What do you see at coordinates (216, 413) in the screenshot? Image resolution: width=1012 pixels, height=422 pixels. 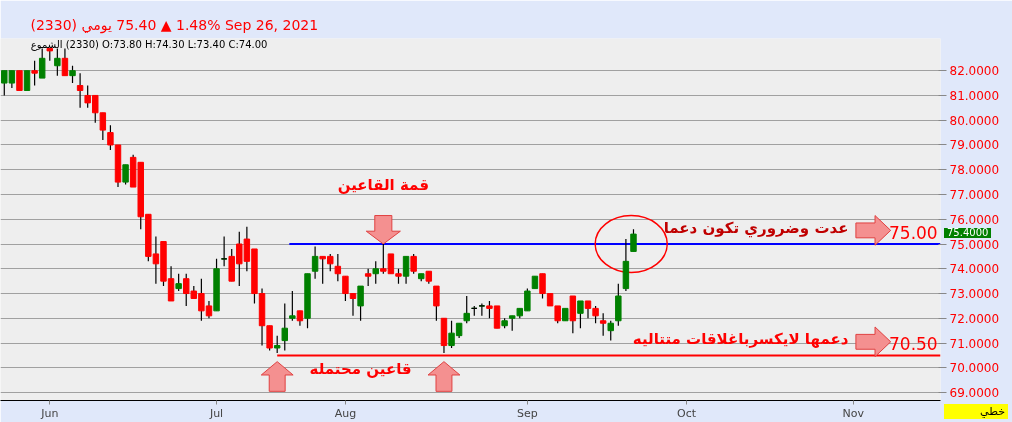 I see `x-tick-label: Jul` at bounding box center [216, 413].